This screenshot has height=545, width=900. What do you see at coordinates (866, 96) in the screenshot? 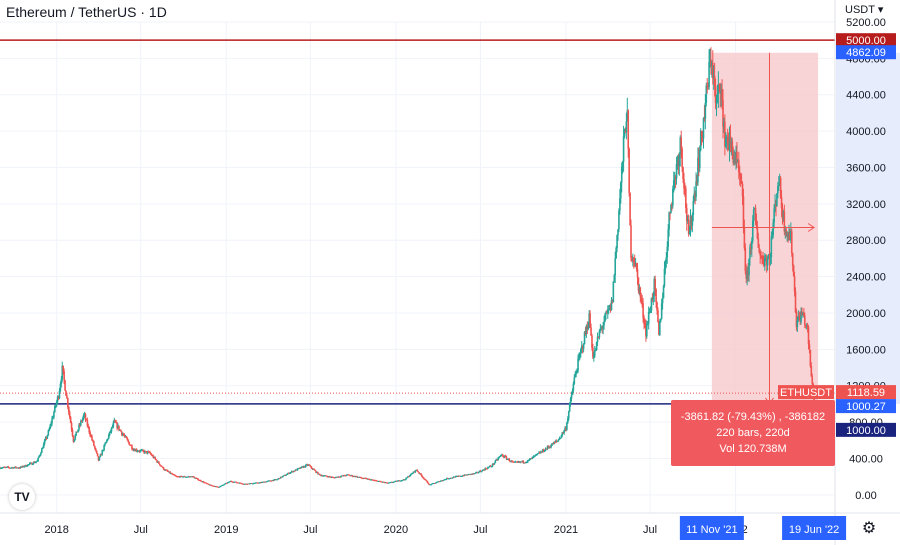
I see `y-tick-label: 4400.00` at bounding box center [866, 96].